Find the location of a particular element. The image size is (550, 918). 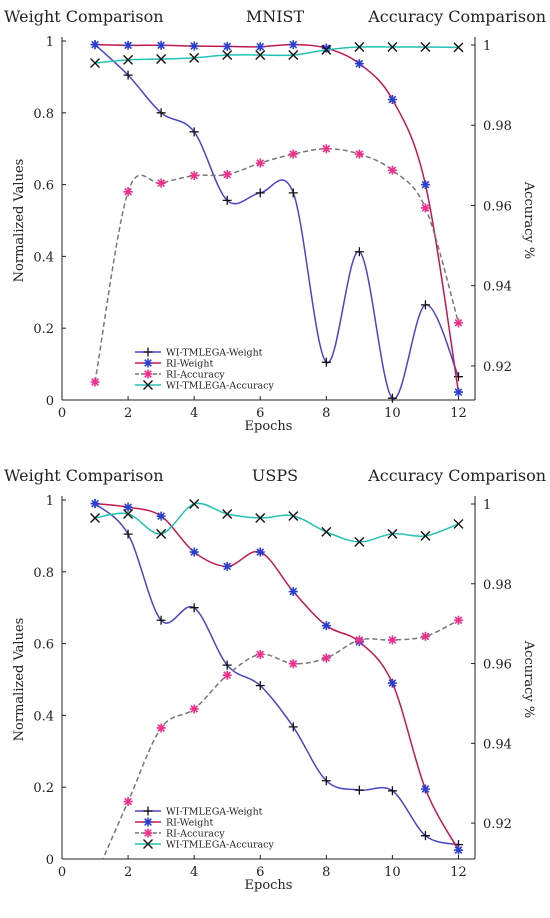

x-tick-label: 10 is located at coordinates (392, 413).